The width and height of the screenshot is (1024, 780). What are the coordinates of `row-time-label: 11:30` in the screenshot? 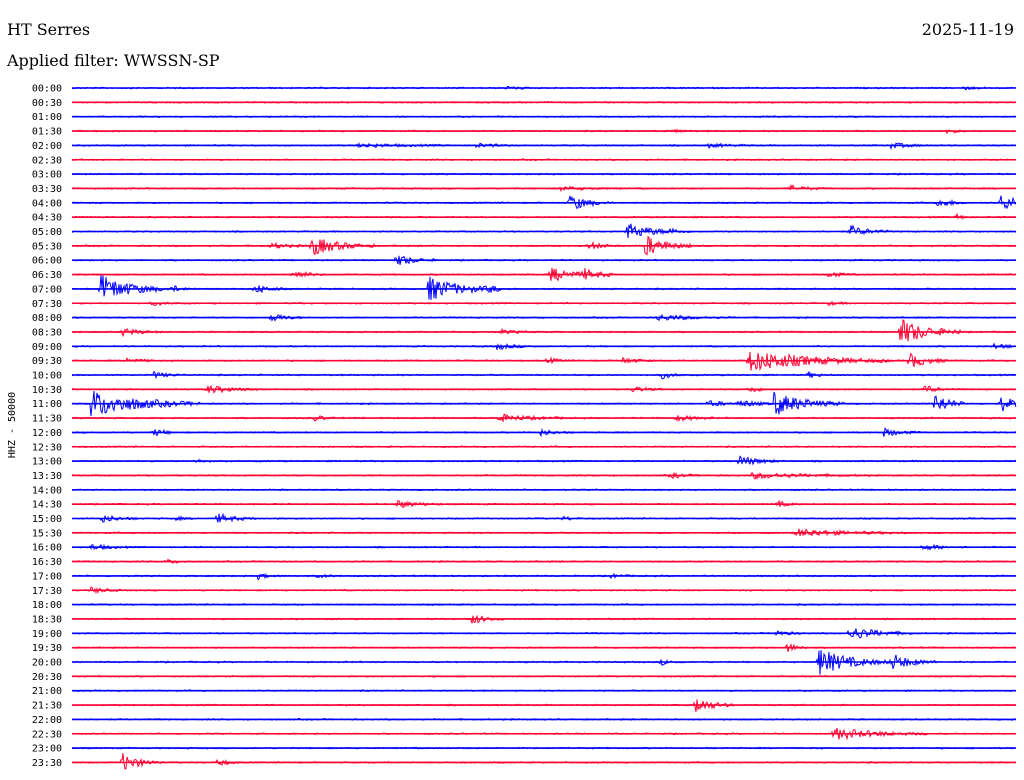 It's located at (47, 419).